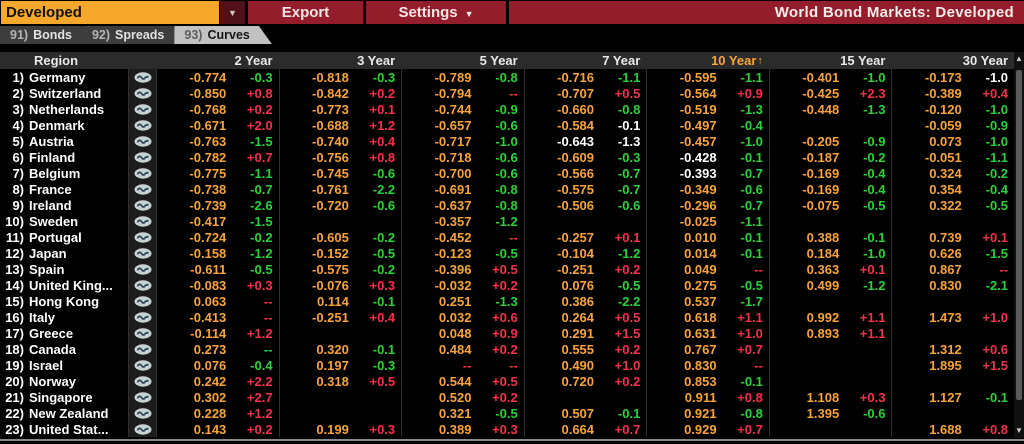 This screenshot has width=1024, height=444. I want to click on yield-cell: -0.566 -0.7, so click(585, 173).